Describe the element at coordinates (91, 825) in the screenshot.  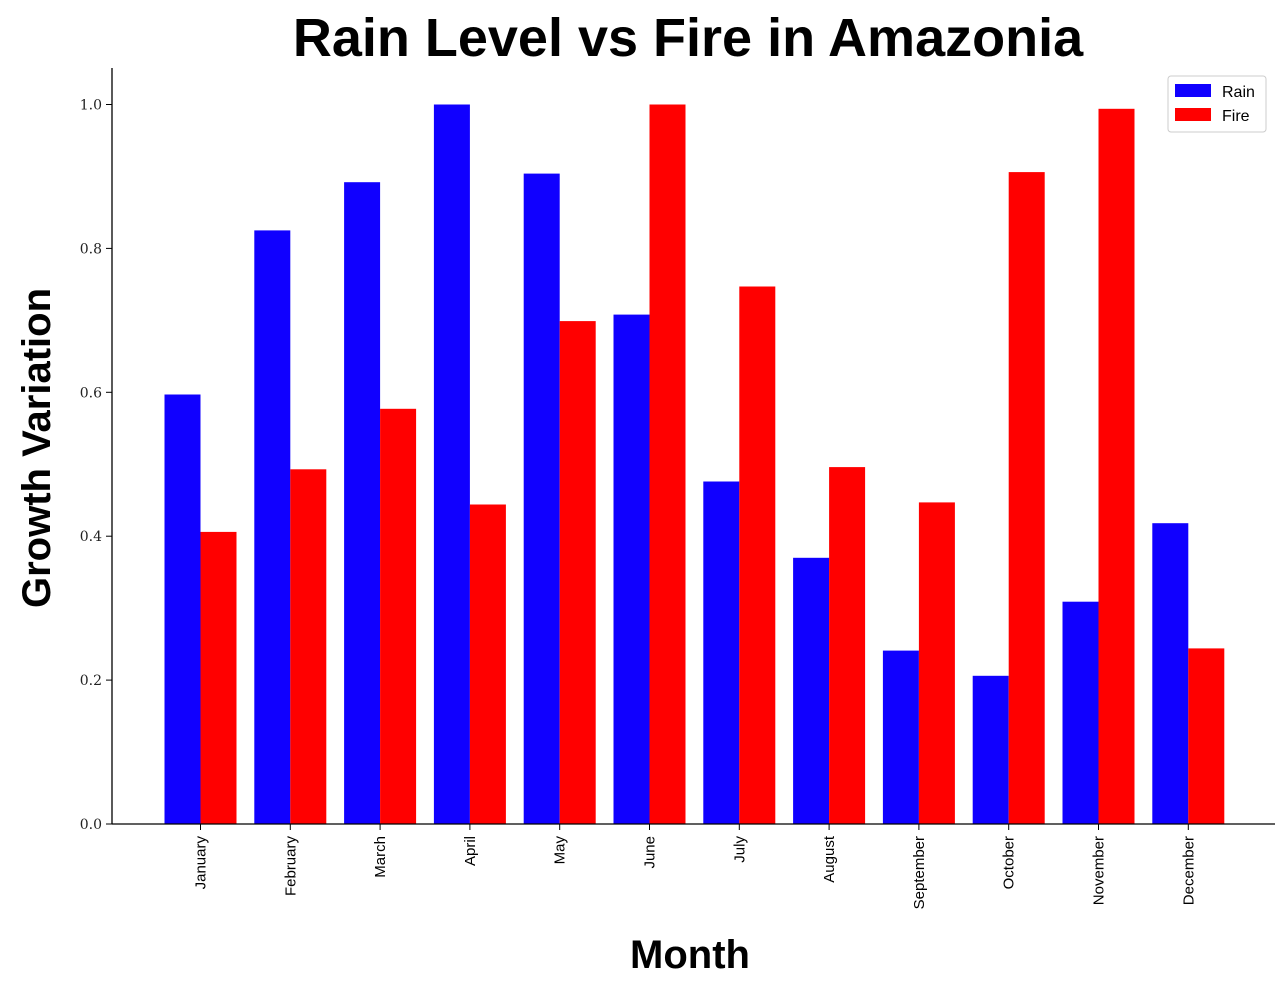
I see `y-tick-label: 0.0` at that location.